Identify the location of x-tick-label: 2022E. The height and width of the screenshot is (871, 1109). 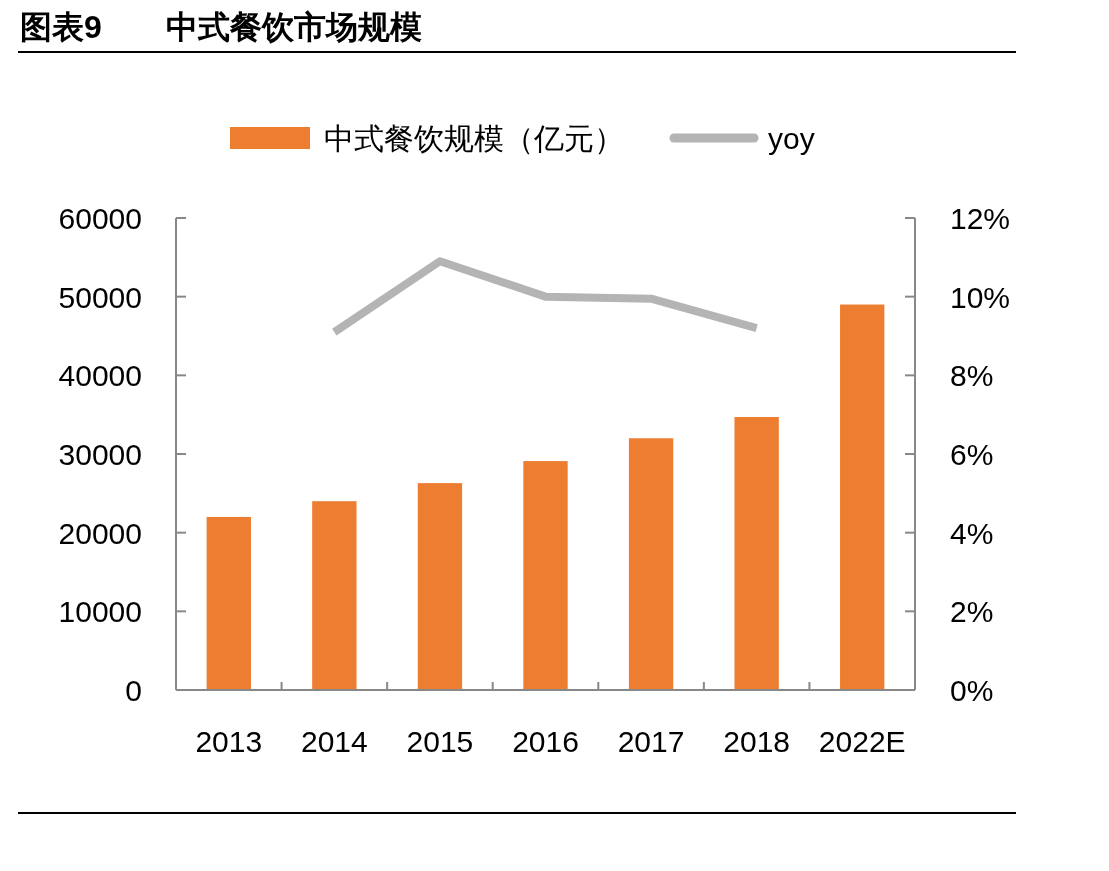
(862, 741).